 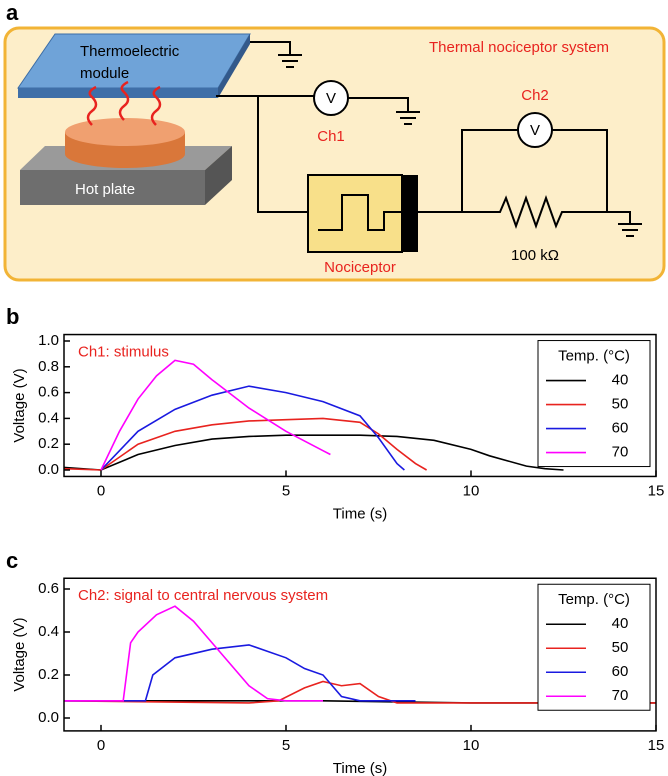 I want to click on nociceptor-box, so click(x=355, y=213).